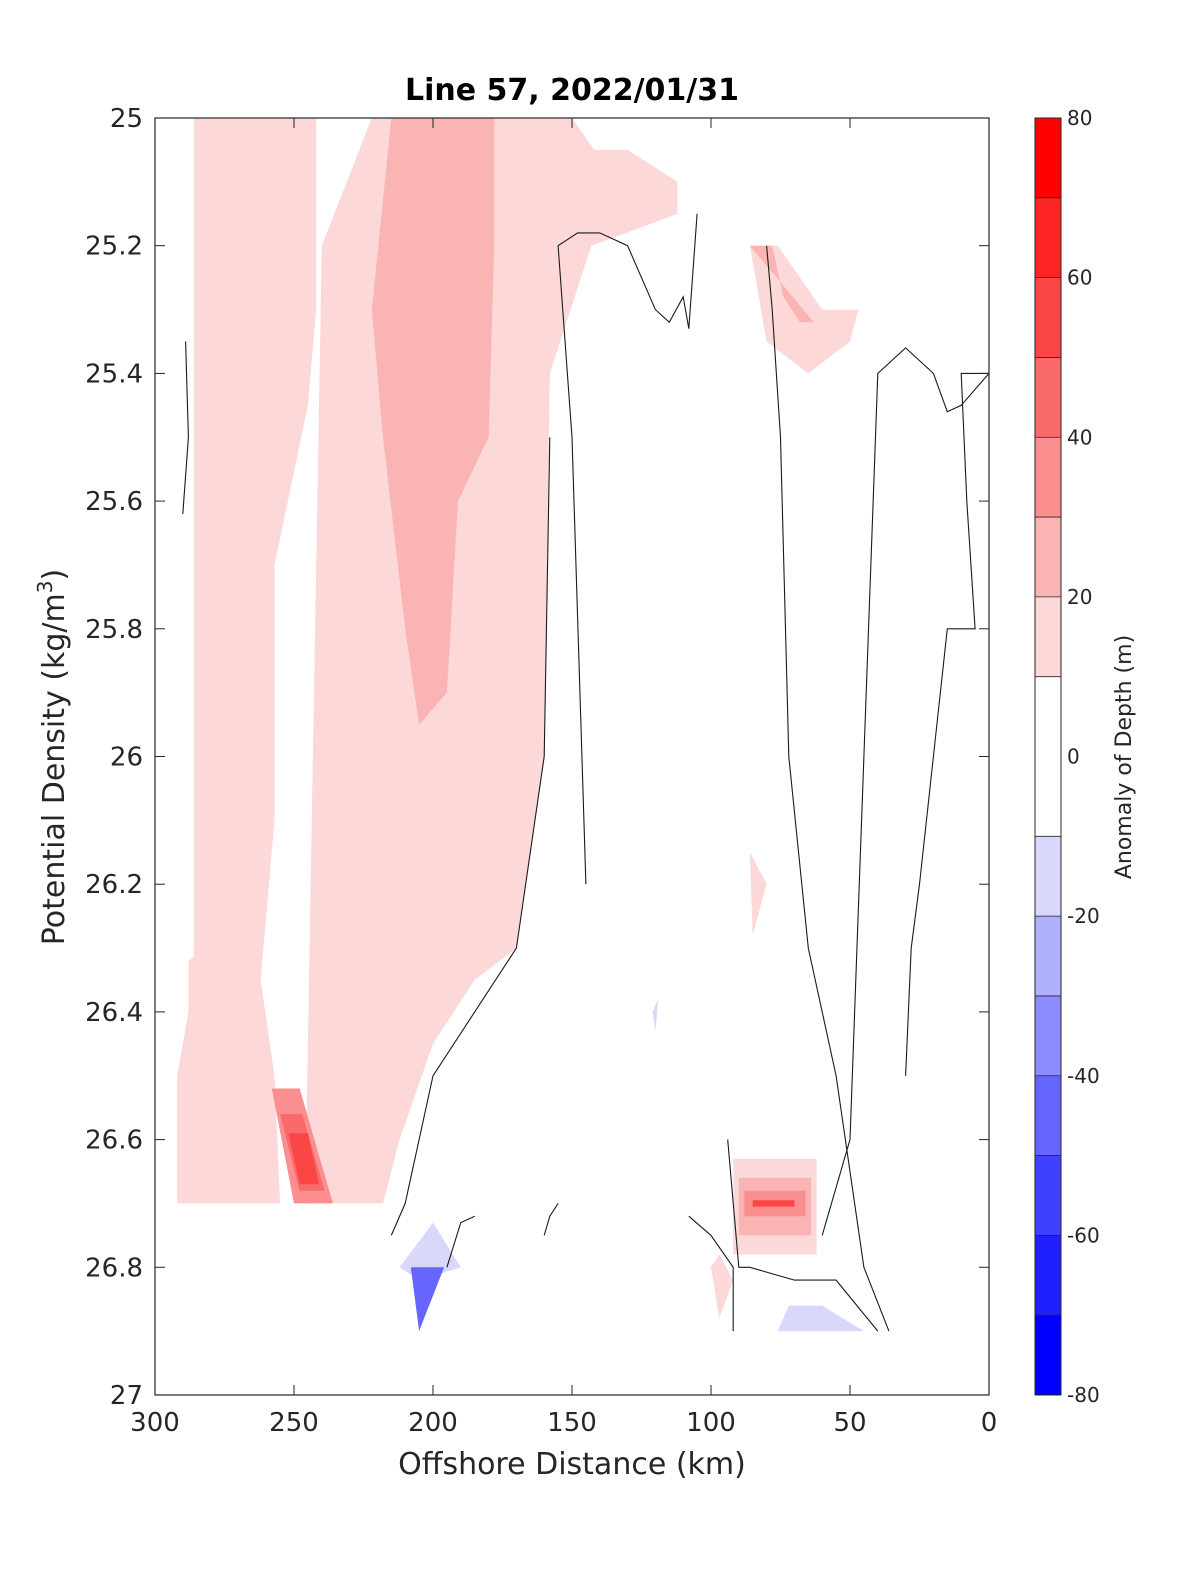  I want to click on colorbar-frame, so click(1048, 756).